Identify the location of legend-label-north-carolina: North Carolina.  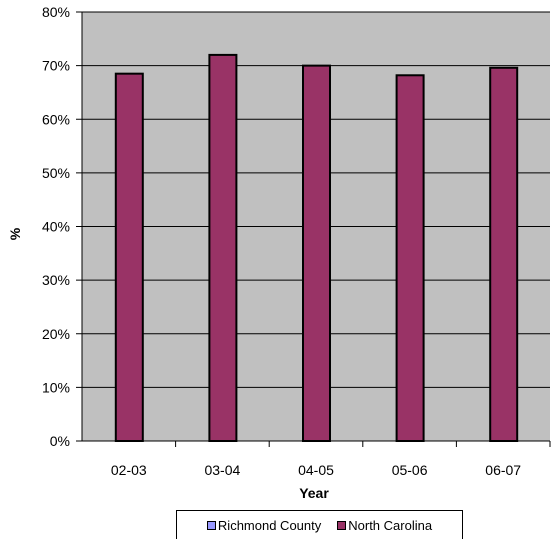
(390, 525).